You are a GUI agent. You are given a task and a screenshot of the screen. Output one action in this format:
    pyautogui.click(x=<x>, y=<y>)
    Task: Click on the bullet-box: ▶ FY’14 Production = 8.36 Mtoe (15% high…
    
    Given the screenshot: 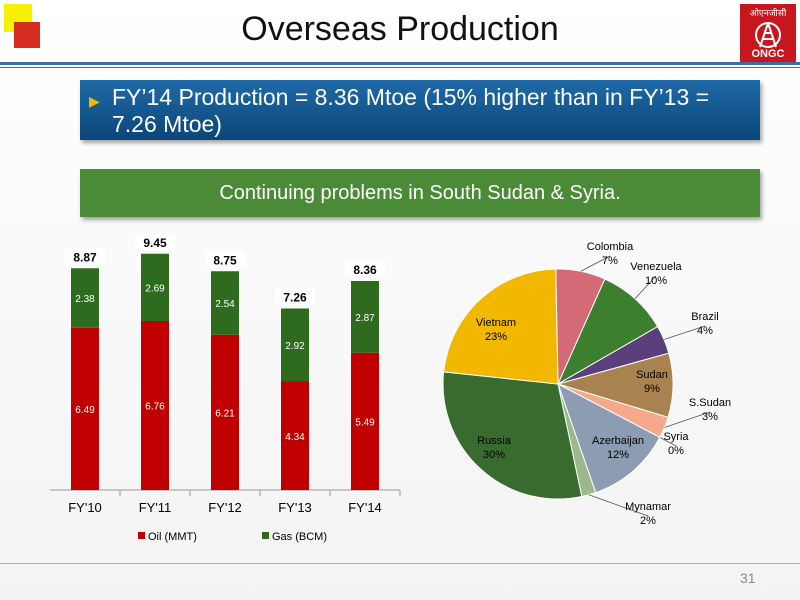 What is the action you would take?
    pyautogui.click(x=420, y=110)
    